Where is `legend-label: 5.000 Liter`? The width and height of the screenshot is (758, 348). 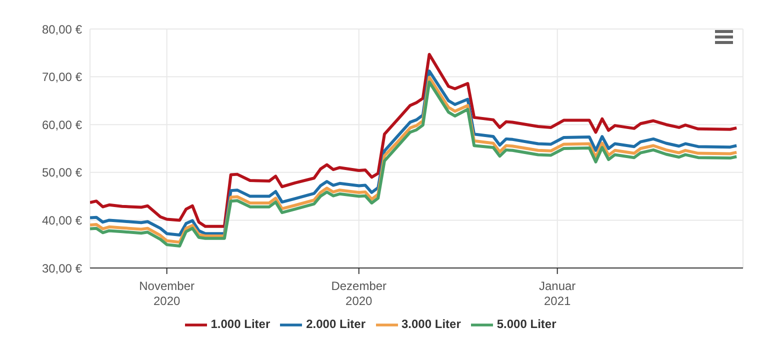
legend-label: 5.000 Liter is located at coordinates (526, 324).